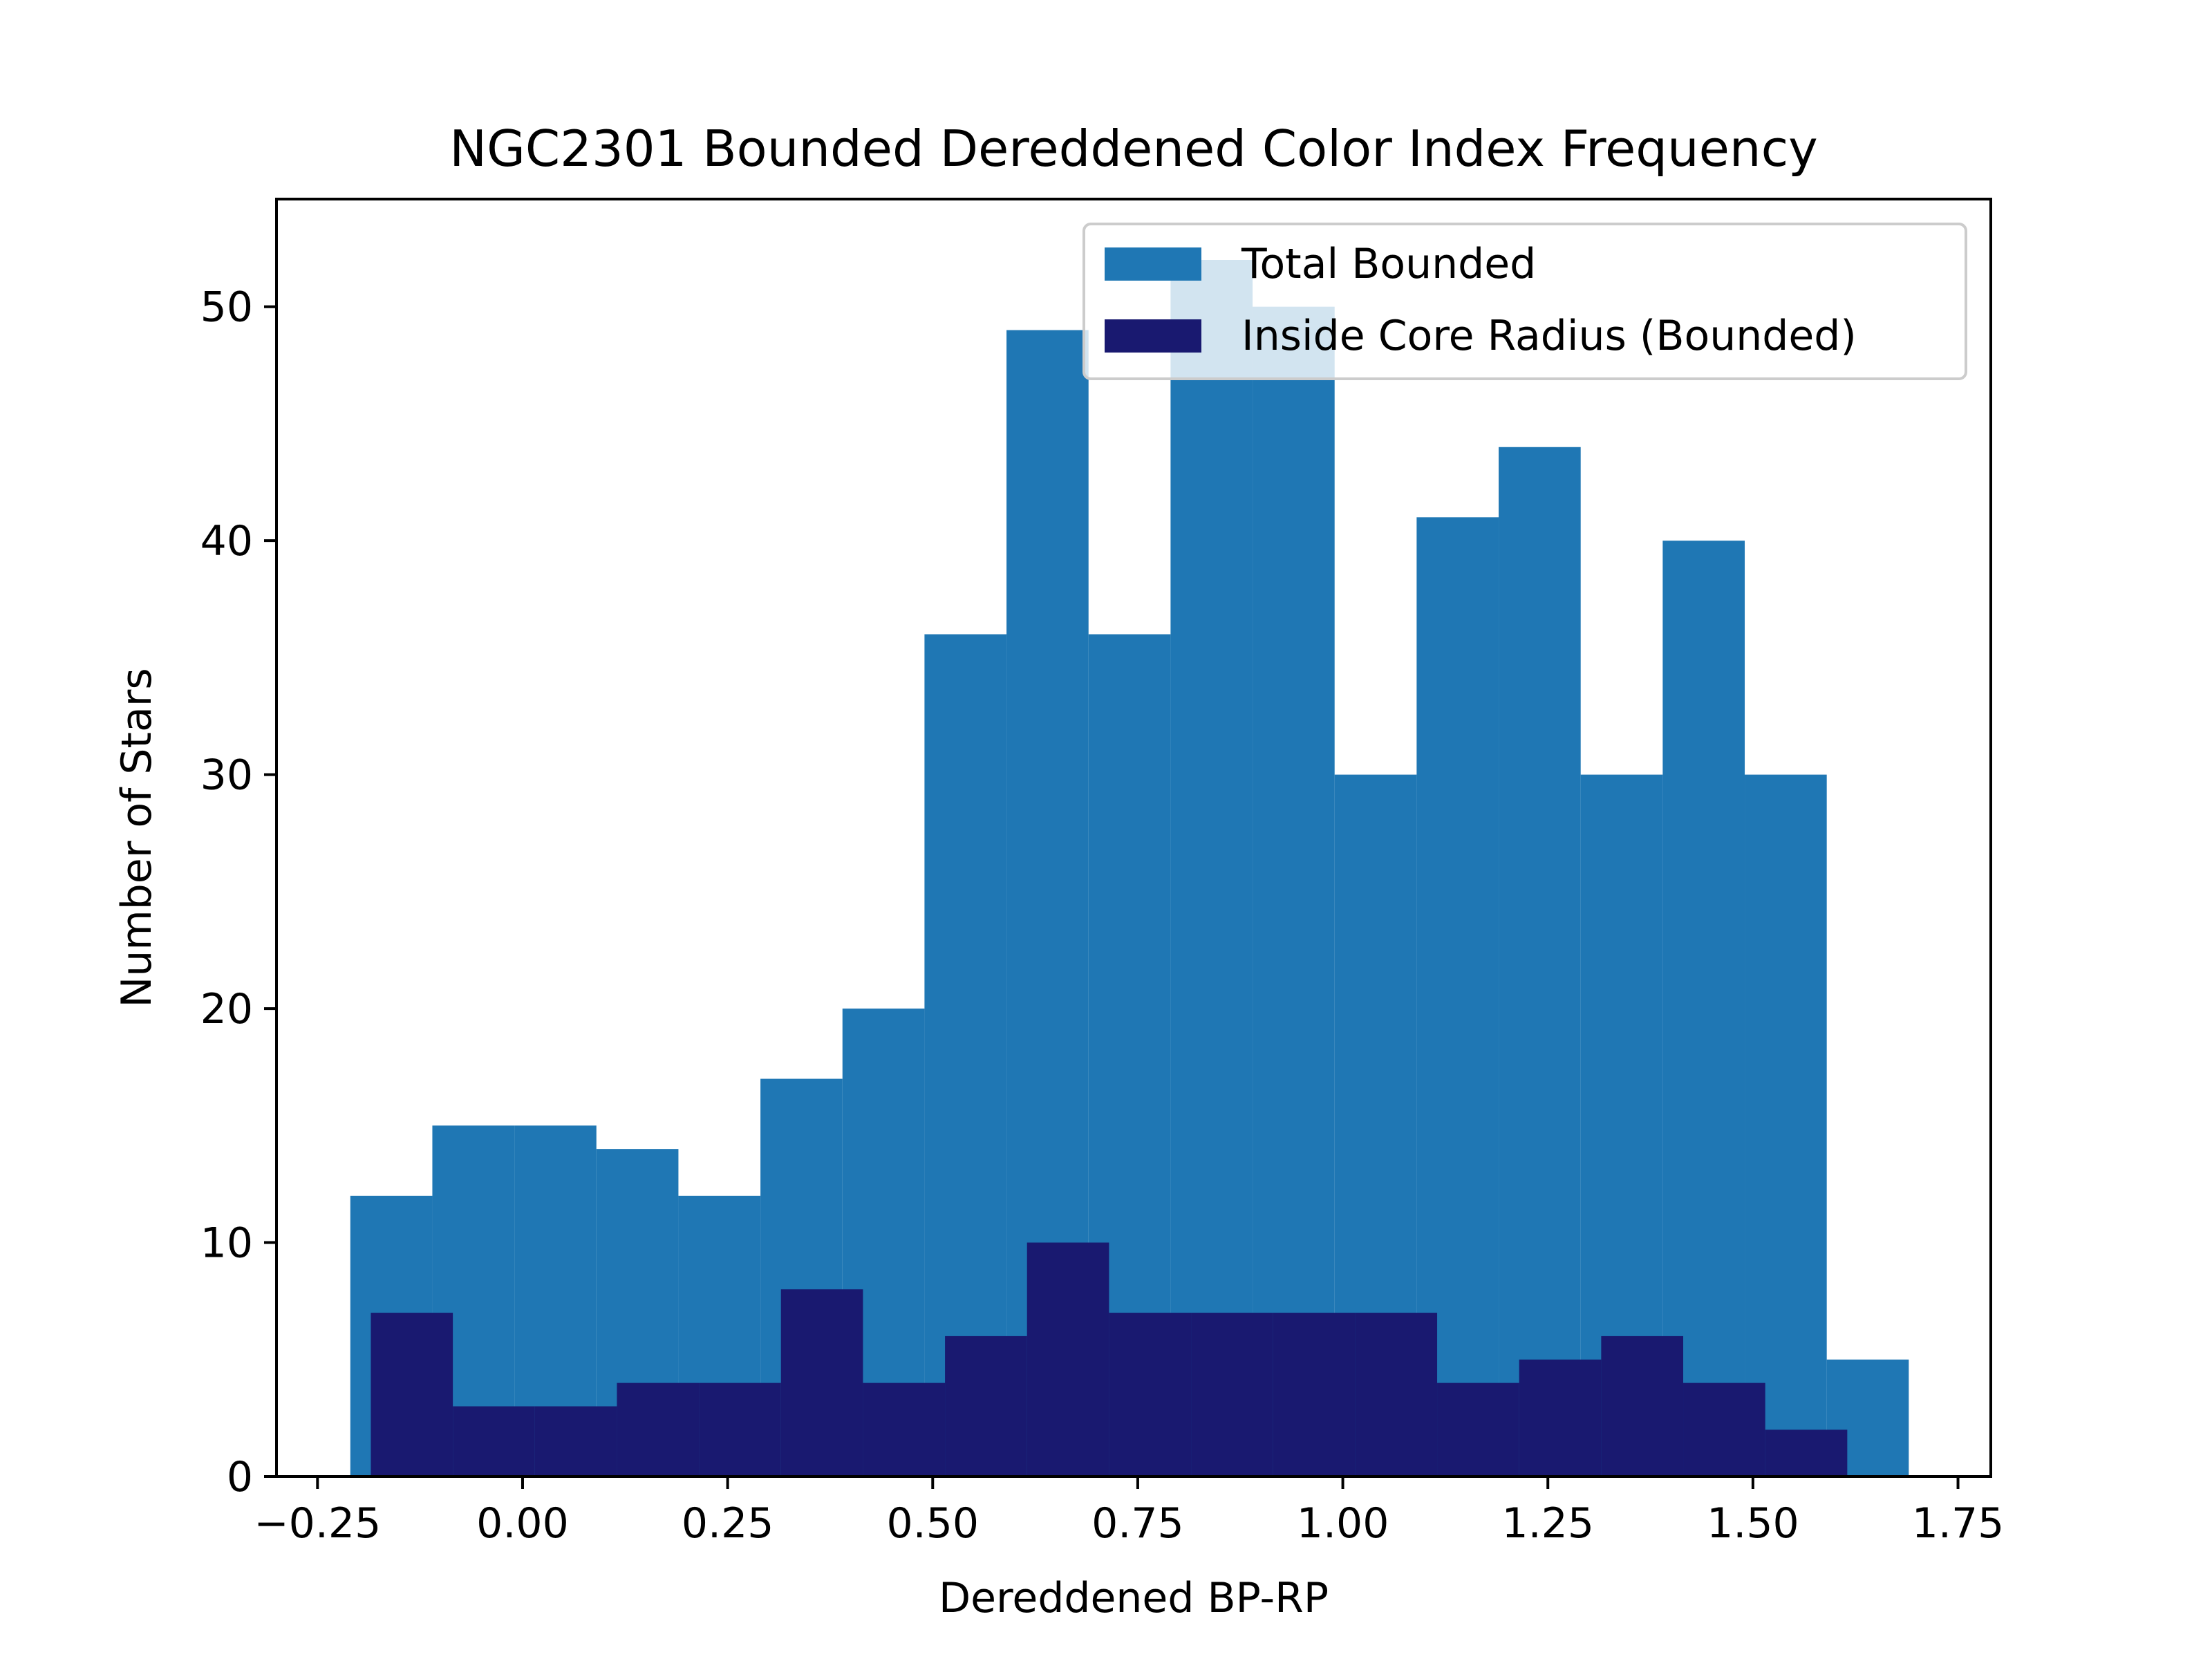  Describe the element at coordinates (1549, 336) in the screenshot. I see `legend-label-inside-core-radius: Inside Core Radius (Bounded)` at that location.